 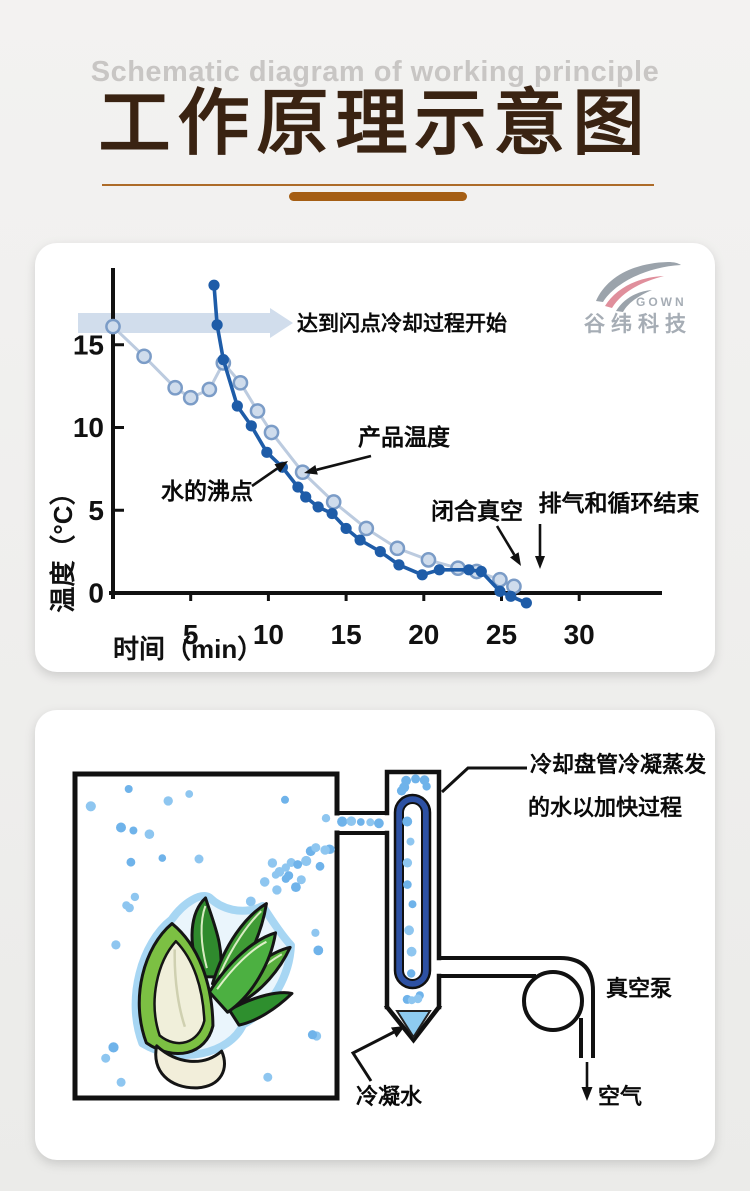 I want to click on x-tick-label: 5, so click(x=191, y=634).